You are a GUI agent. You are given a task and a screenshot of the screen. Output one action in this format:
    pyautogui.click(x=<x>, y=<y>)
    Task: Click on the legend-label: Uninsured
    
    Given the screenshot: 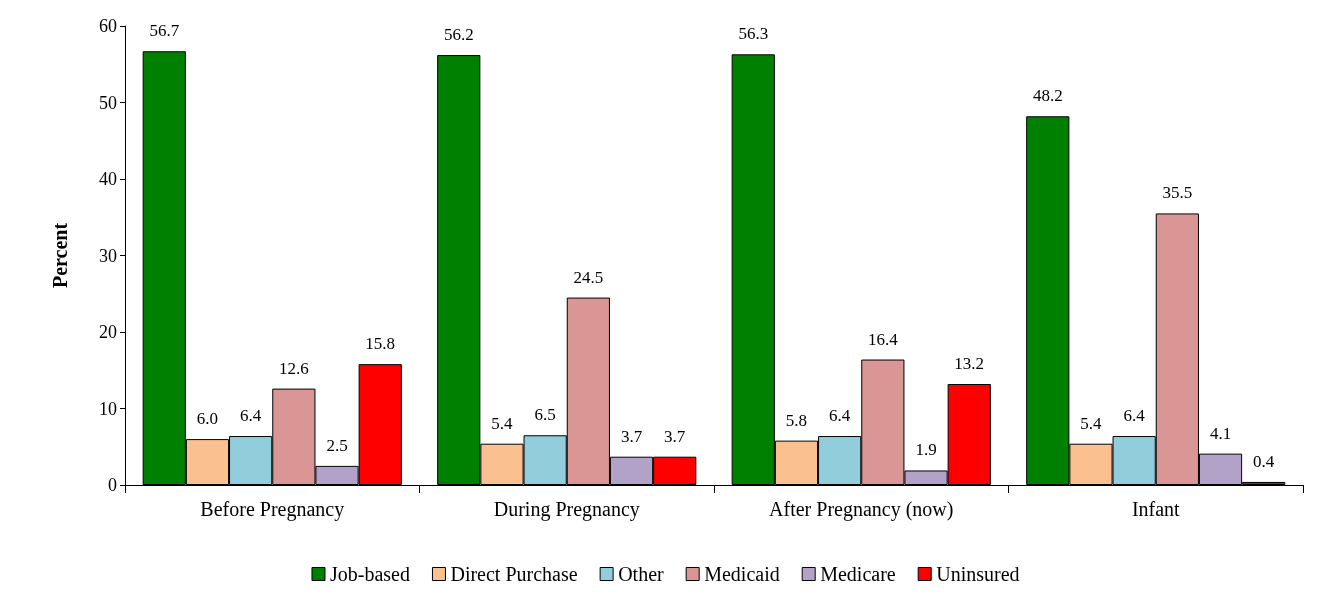 What is the action you would take?
    pyautogui.click(x=978, y=574)
    